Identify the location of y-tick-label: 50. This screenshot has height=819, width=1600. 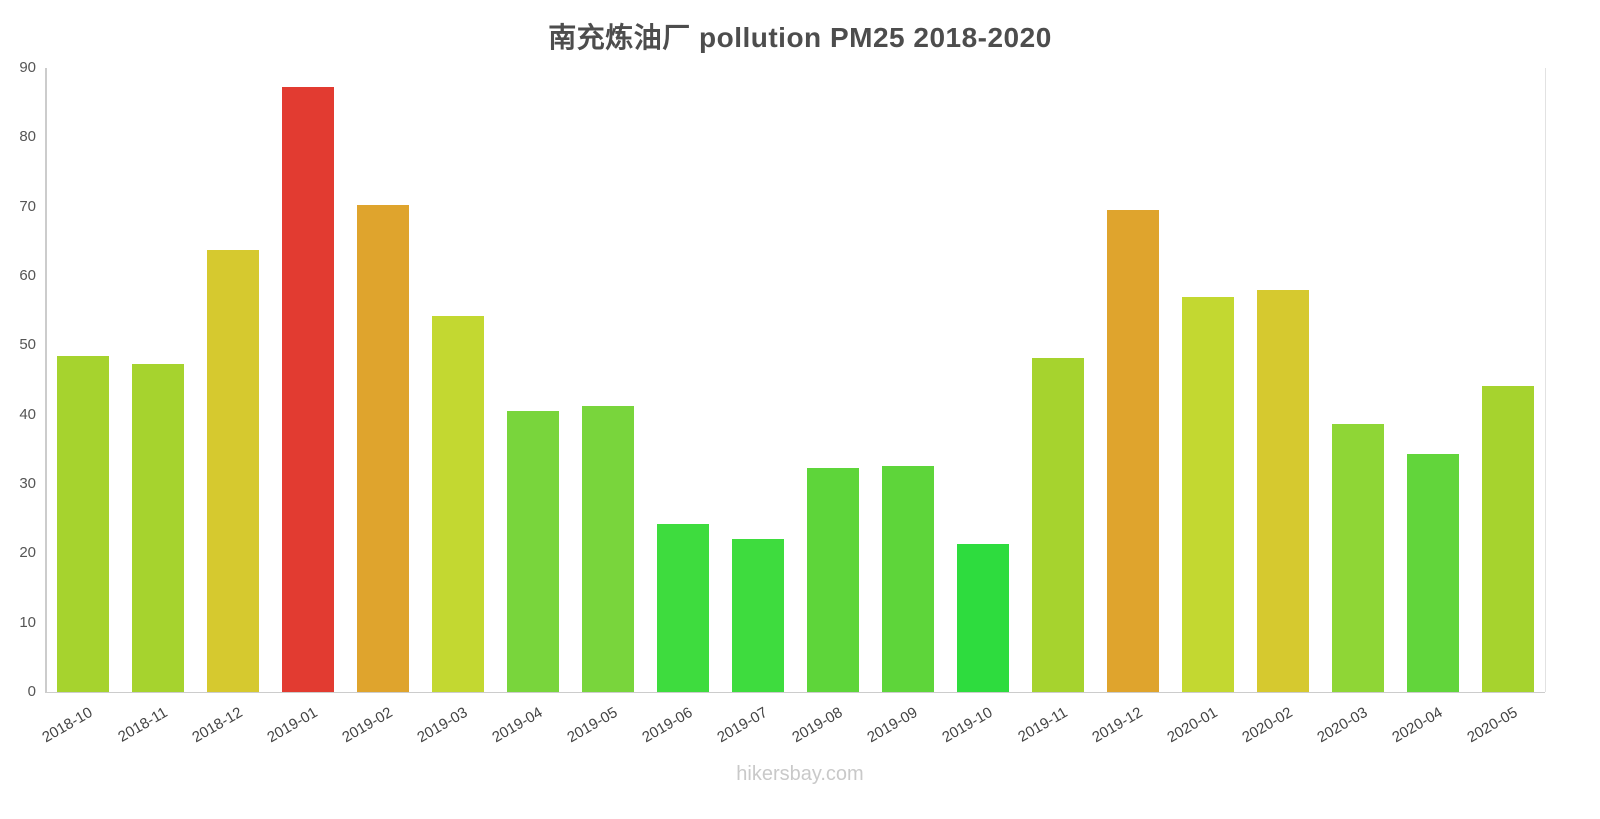
(27, 345).